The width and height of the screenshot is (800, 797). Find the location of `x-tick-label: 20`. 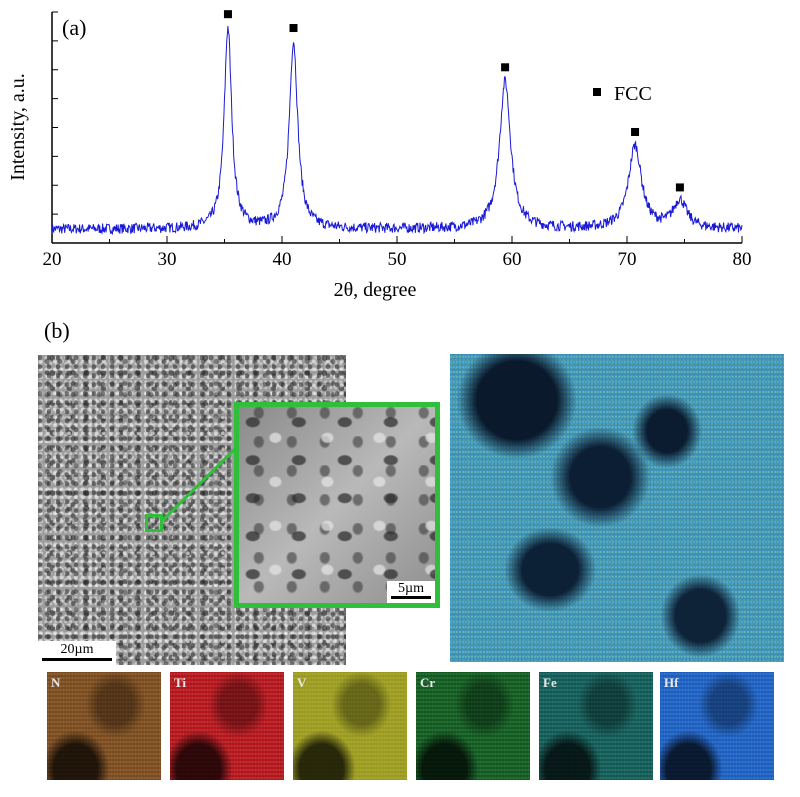

x-tick-label: 20 is located at coordinates (52, 259).